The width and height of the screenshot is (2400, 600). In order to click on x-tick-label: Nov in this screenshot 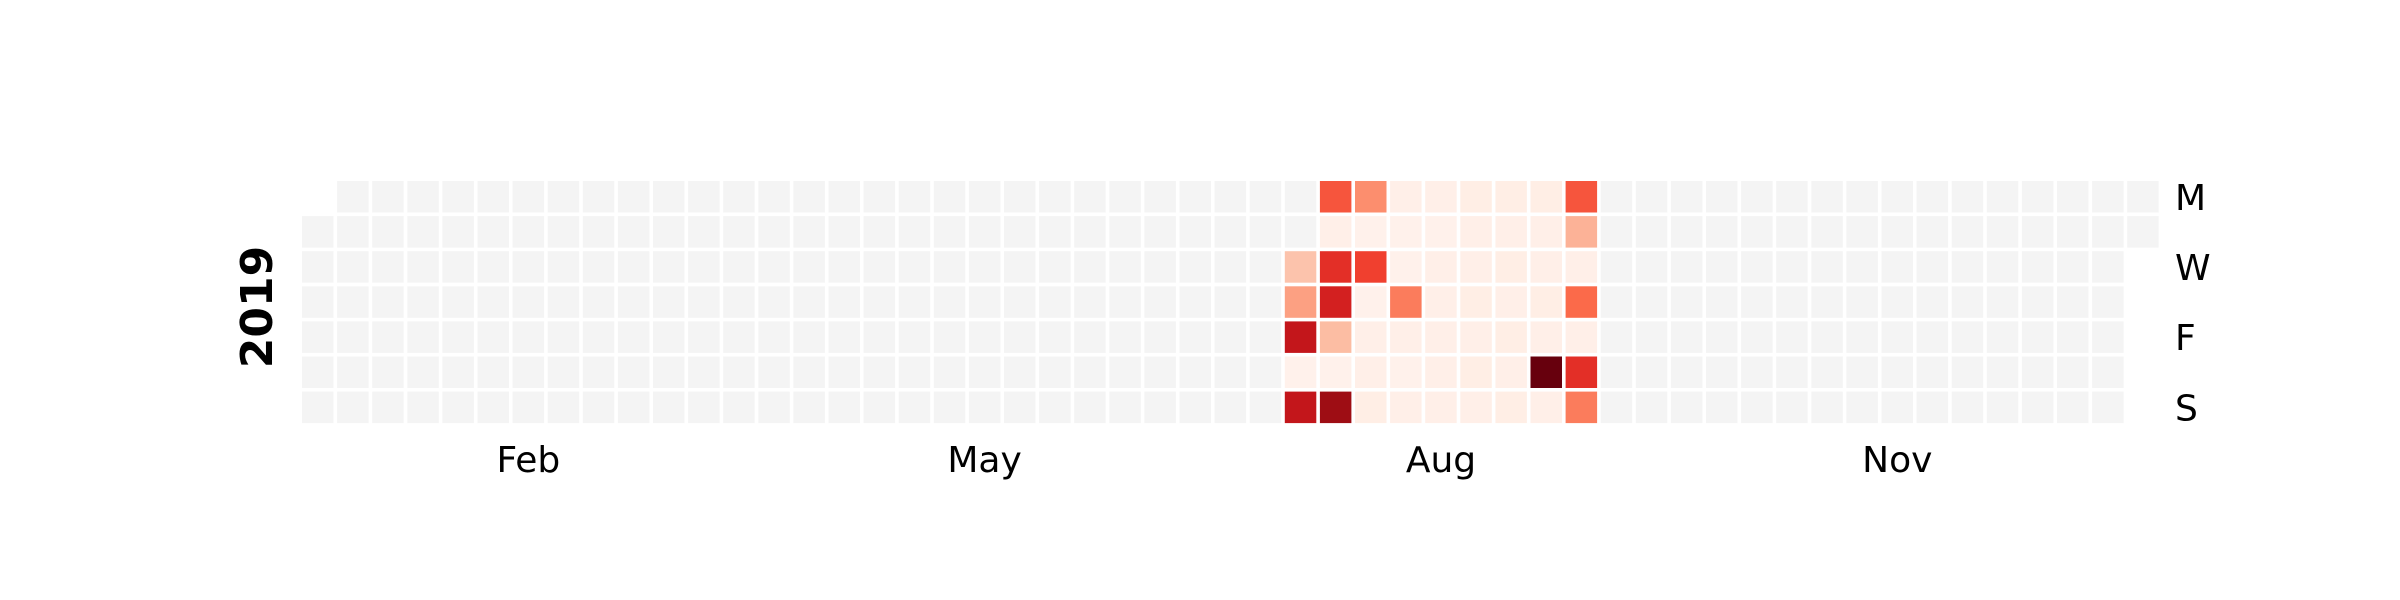, I will do `click(1897, 460)`.